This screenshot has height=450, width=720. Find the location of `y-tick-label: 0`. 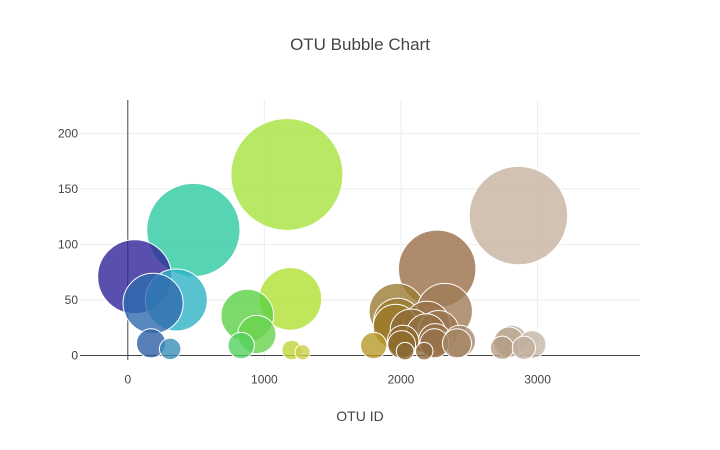

y-tick-label: 0 is located at coordinates (74, 356).